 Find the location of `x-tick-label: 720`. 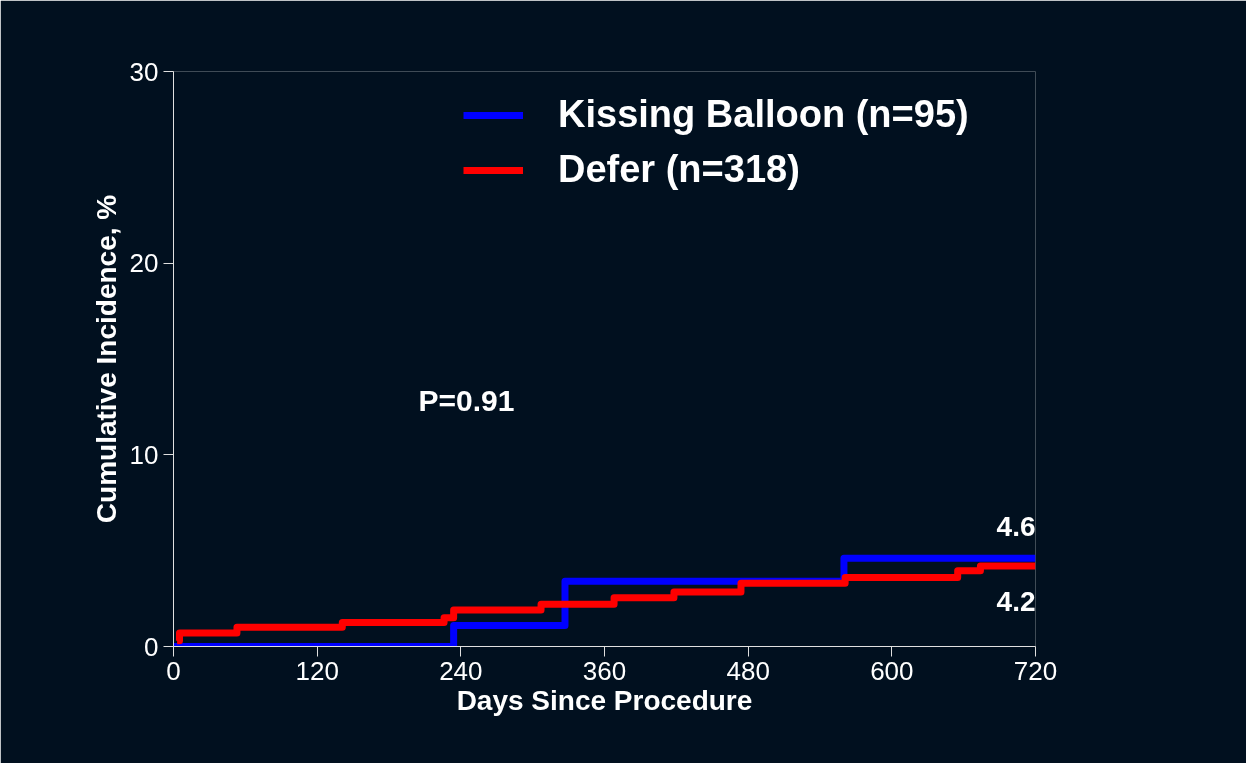

x-tick-label: 720 is located at coordinates (1035, 670).